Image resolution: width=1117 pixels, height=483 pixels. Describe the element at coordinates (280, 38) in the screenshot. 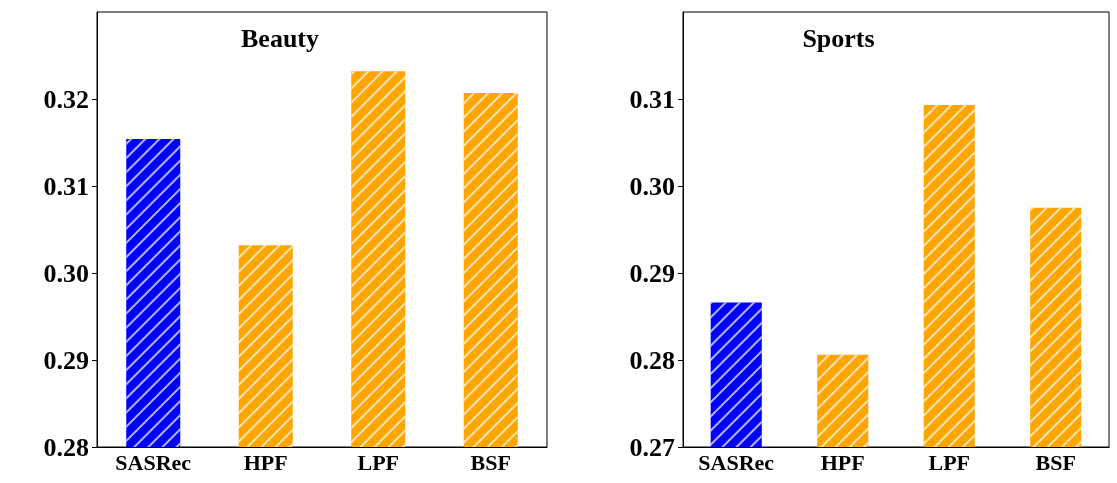

I see `chart-title: Beauty` at that location.